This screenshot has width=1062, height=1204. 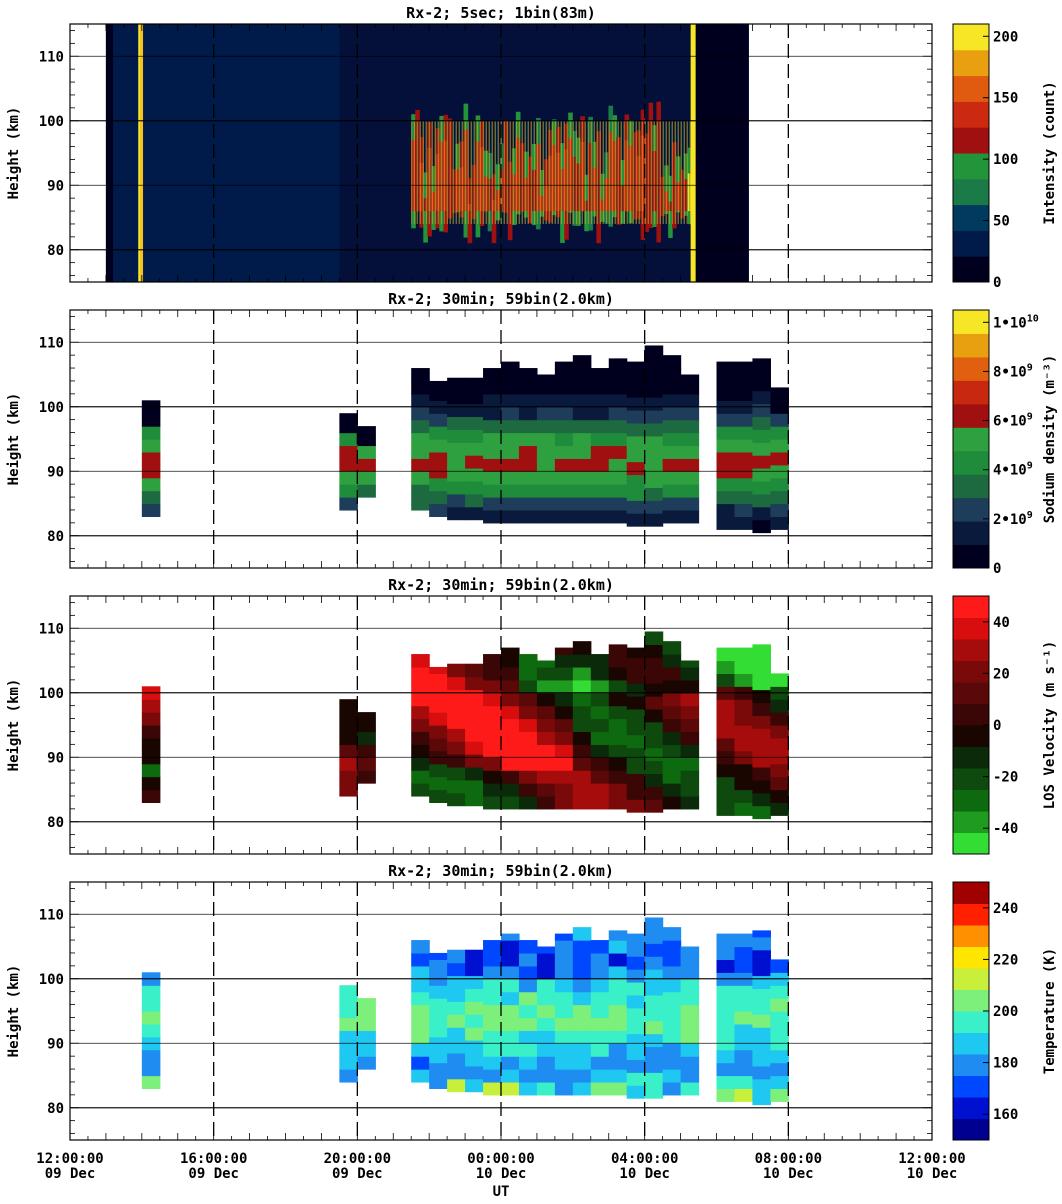 What do you see at coordinates (1005, 778) in the screenshot?
I see `colorbar-tick-label: -20` at bounding box center [1005, 778].